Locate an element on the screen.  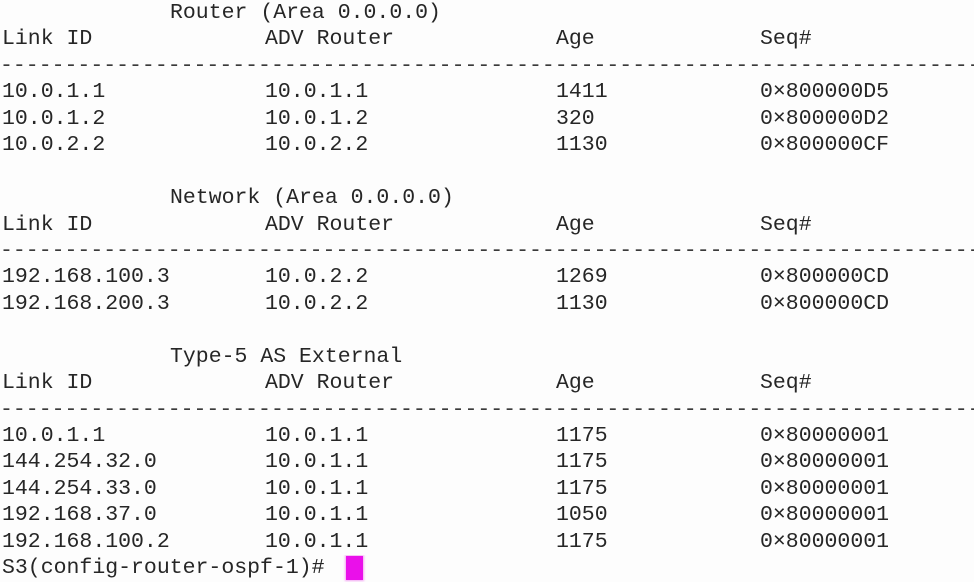
table-row: 192.168.100.3 10.0.2.2 1269 0×800000CD is located at coordinates (487, 277).